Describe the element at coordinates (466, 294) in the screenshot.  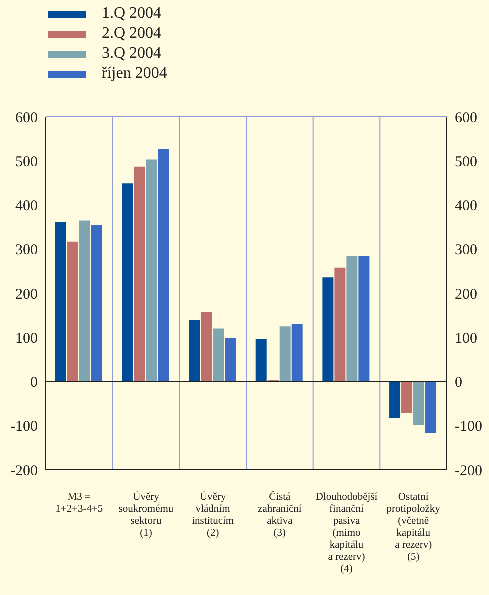
I see `y2-tick-label: 200` at that location.